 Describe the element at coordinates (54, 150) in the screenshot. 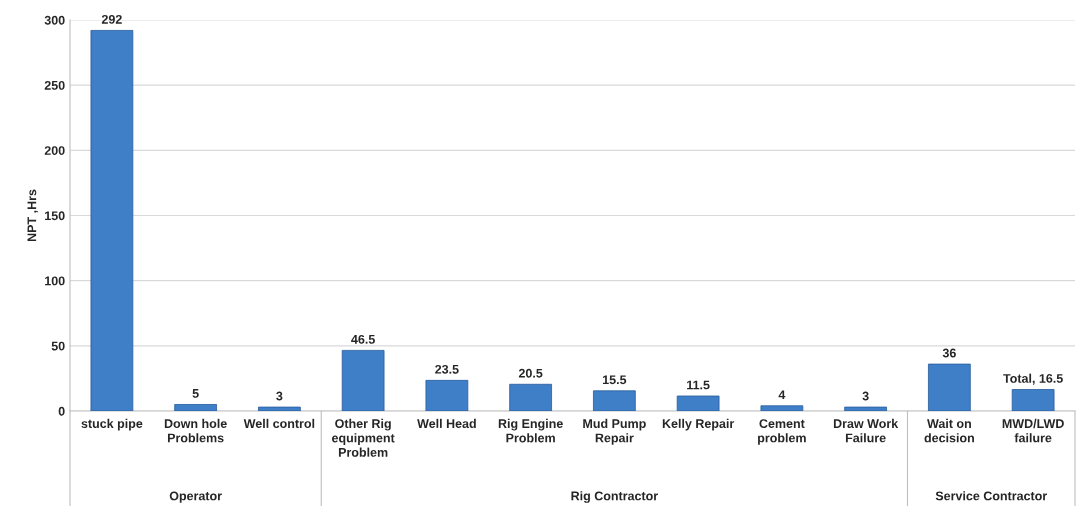

I see `y-tick-label: 200` at that location.